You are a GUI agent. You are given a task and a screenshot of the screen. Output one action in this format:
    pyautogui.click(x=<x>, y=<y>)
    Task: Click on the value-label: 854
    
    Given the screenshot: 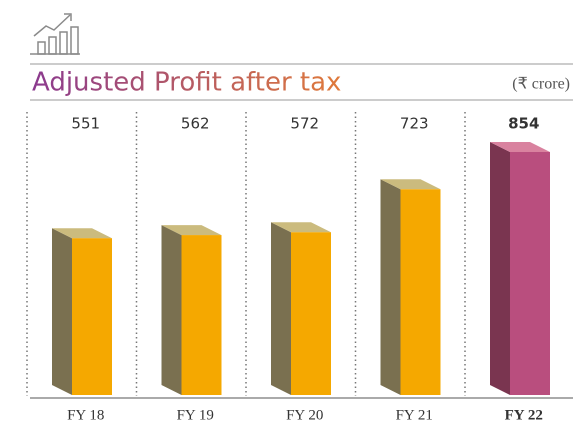 What is the action you would take?
    pyautogui.click(x=523, y=124)
    